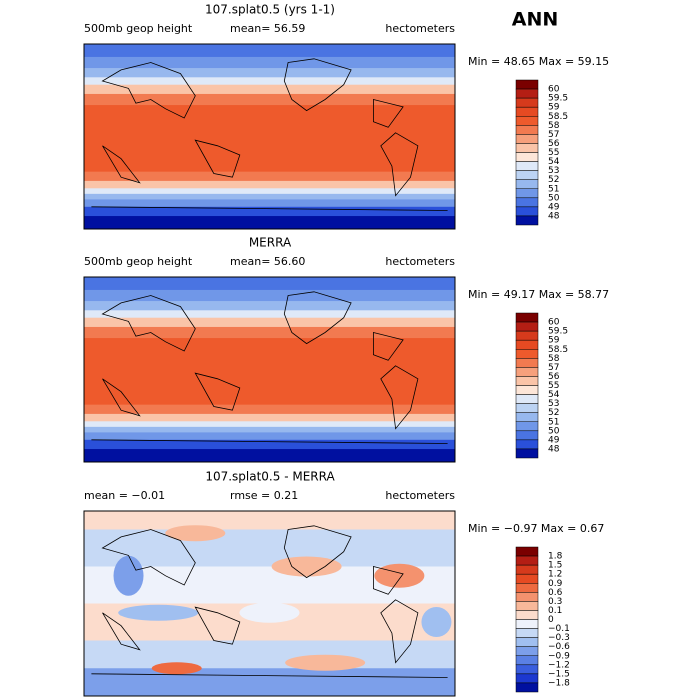 This screenshot has width=700, height=700. I want to click on colorbar-label: 1.2, so click(555, 575).